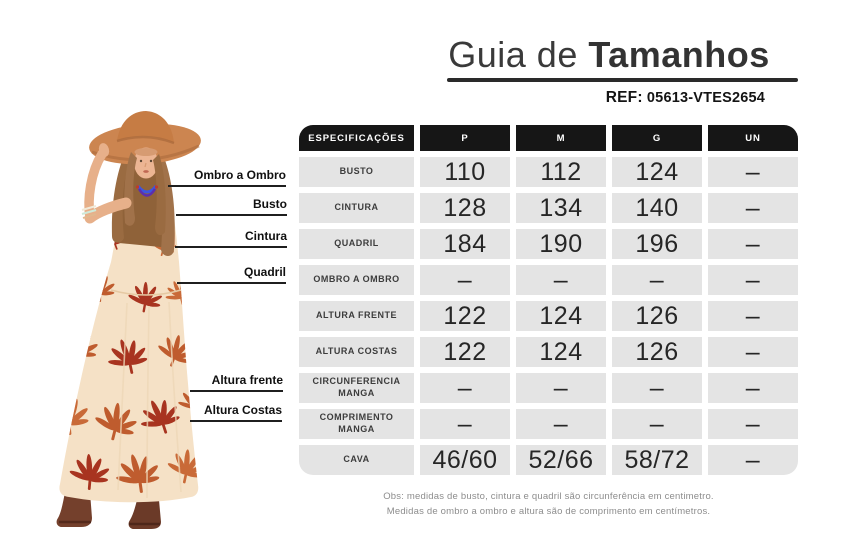 The width and height of the screenshot is (846, 534). I want to click on cell-cava-g: 58/72, so click(657, 460).